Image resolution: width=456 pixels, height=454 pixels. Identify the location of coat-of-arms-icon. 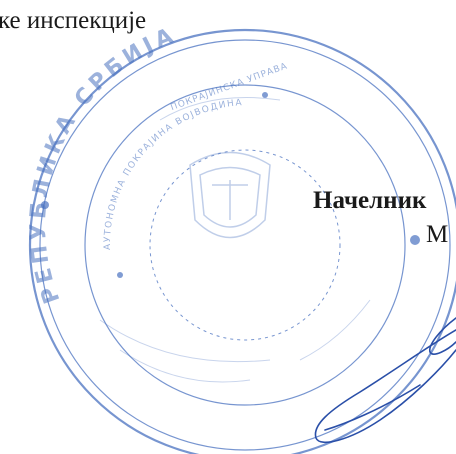
(230, 195).